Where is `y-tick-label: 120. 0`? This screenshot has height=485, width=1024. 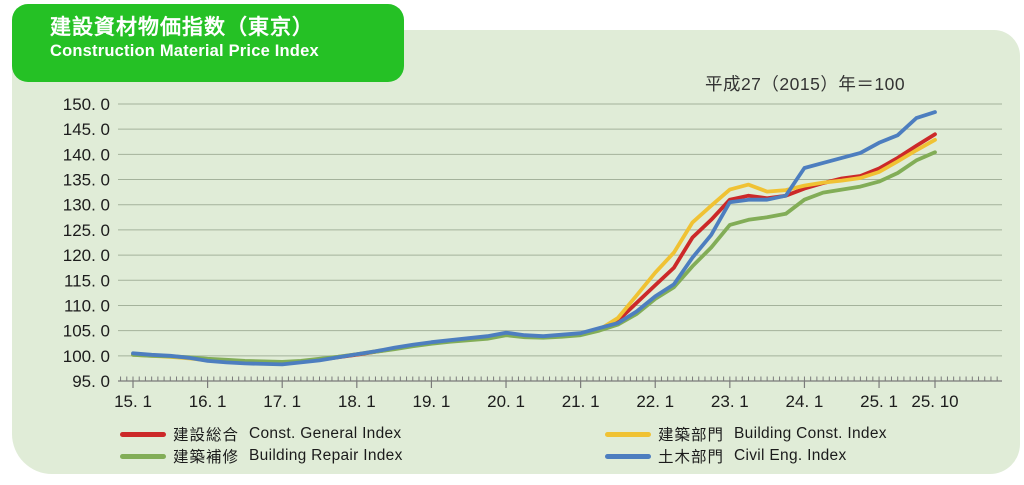 y-tick-label: 120. 0 is located at coordinates (86, 255).